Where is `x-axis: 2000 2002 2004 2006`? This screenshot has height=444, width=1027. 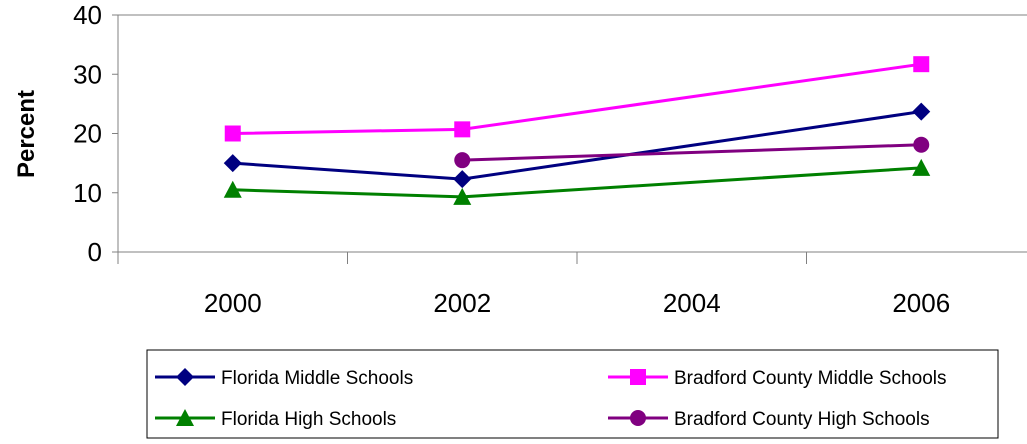
x-axis: 2000 2002 2004 2006 is located at coordinates (533, 285).